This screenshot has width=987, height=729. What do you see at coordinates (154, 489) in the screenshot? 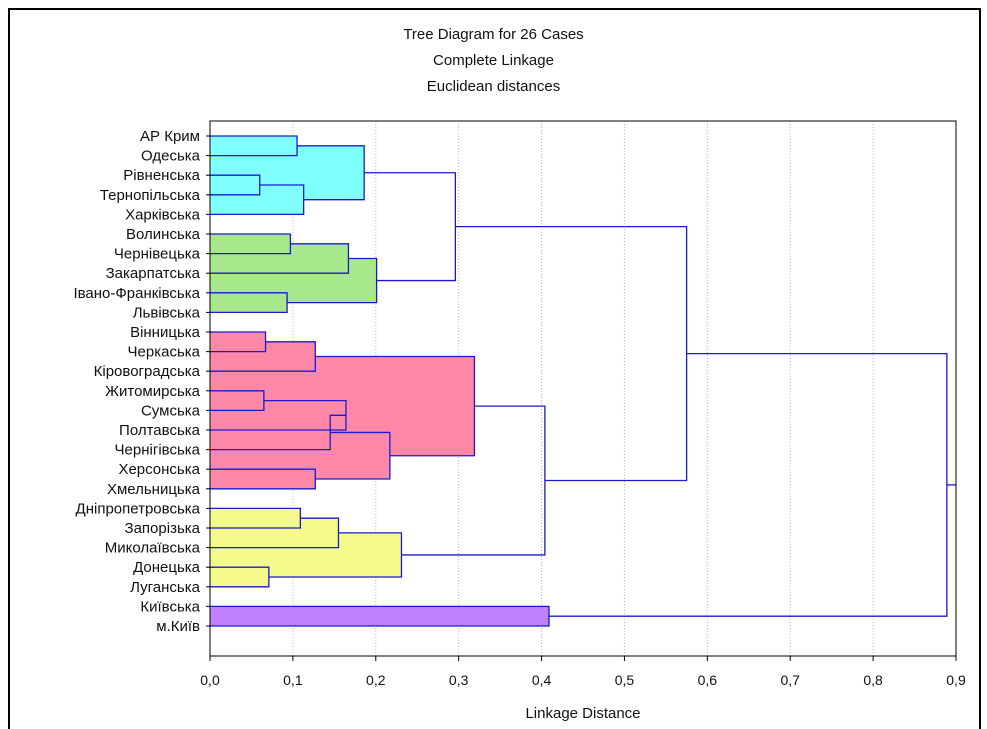
I see `leaf-label: Хмельницька` at bounding box center [154, 489].